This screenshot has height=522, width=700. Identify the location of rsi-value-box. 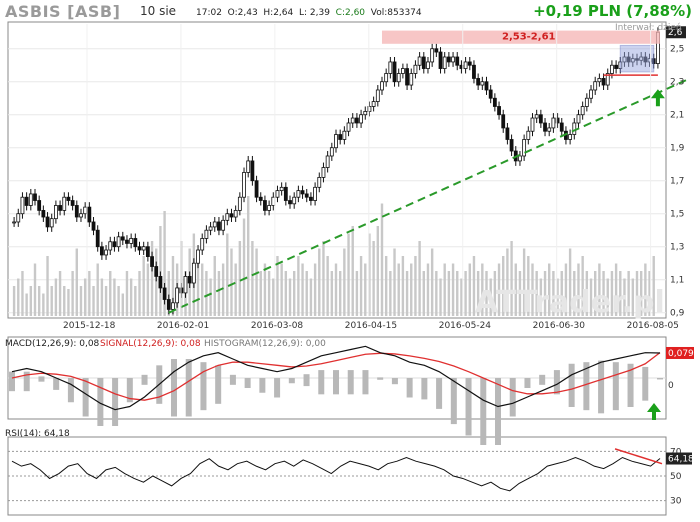
(679, 458).